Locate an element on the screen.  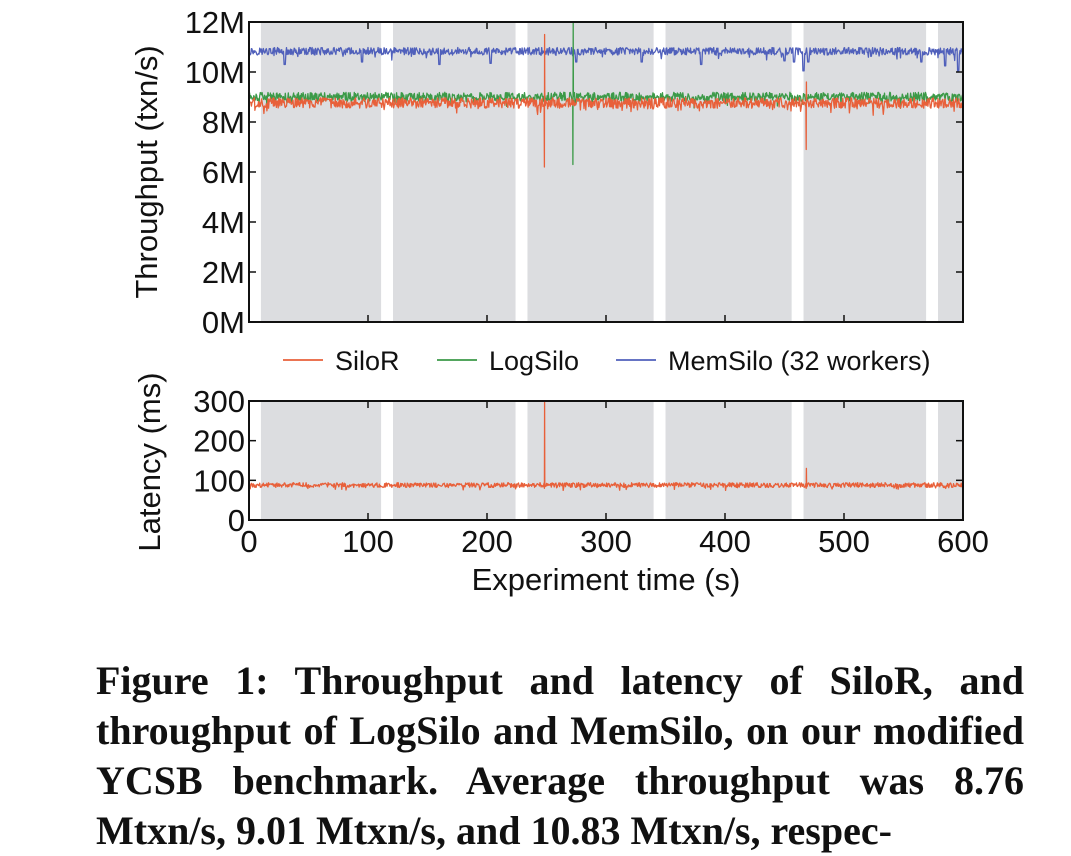
x-tick-label: 400 is located at coordinates (725, 541).